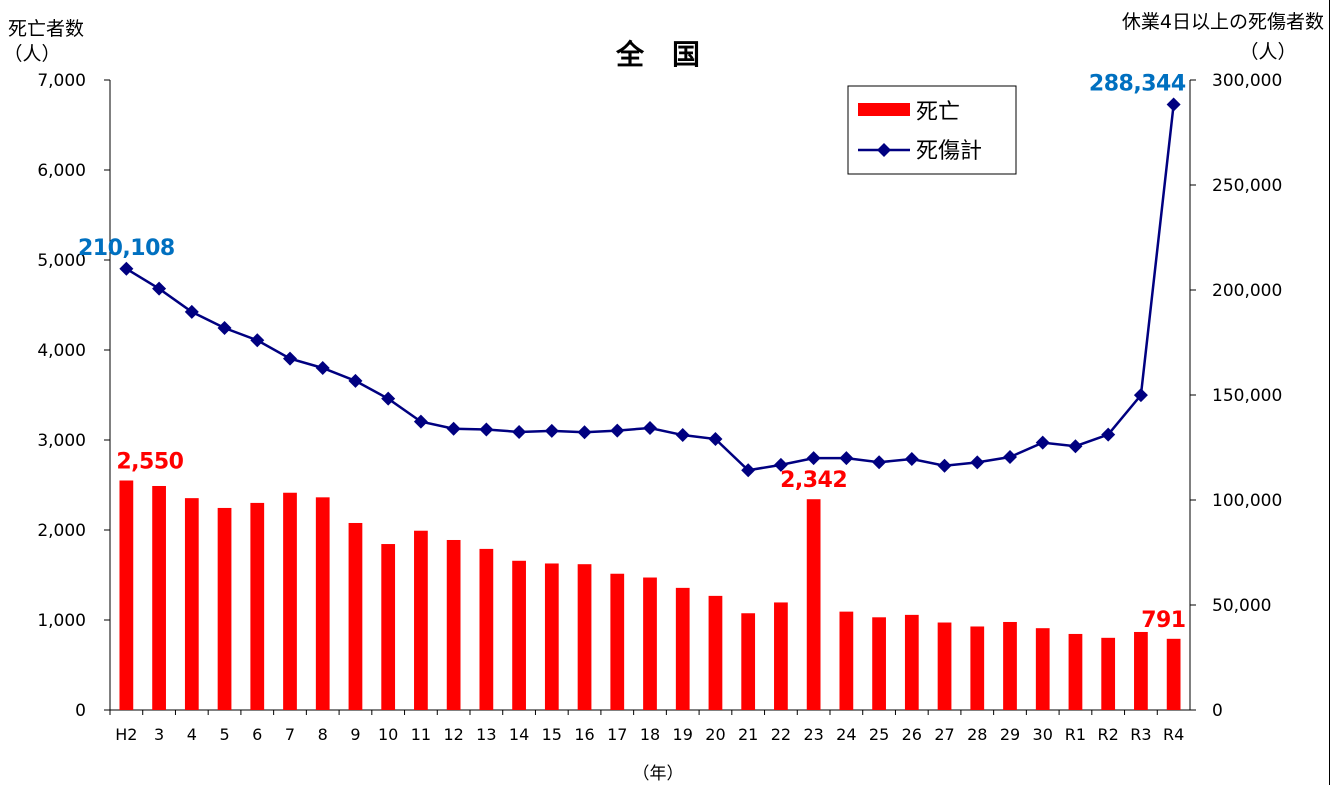 This screenshot has width=1336, height=785. I want to click on x-tick-label: 26, so click(912, 734).